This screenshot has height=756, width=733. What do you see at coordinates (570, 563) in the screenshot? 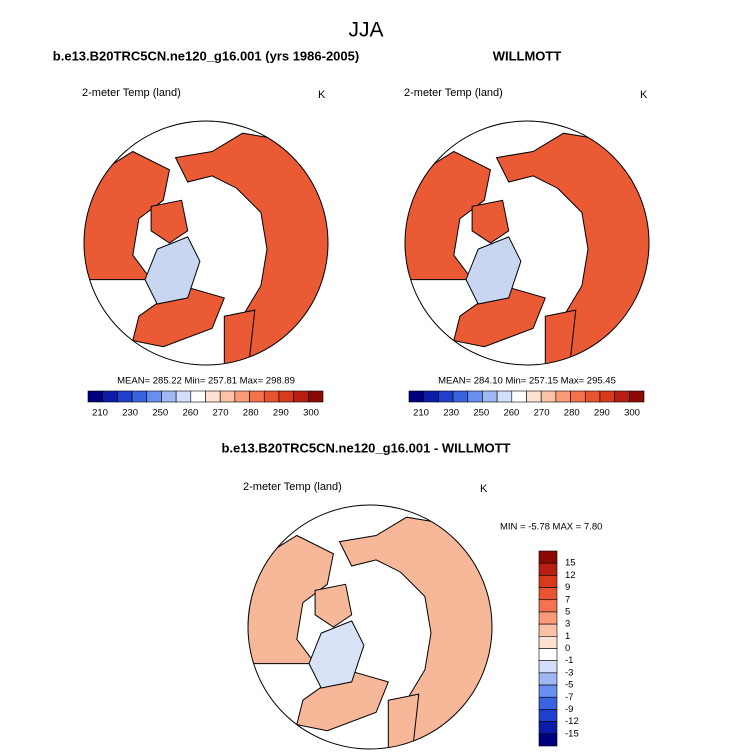
I see `colorbar-label: 15` at bounding box center [570, 563].